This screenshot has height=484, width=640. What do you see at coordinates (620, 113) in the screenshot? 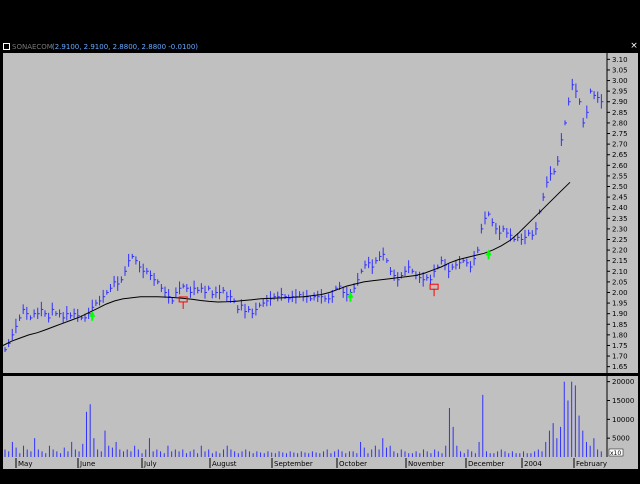
I see `price-tick-label: 2.85` at bounding box center [620, 113].